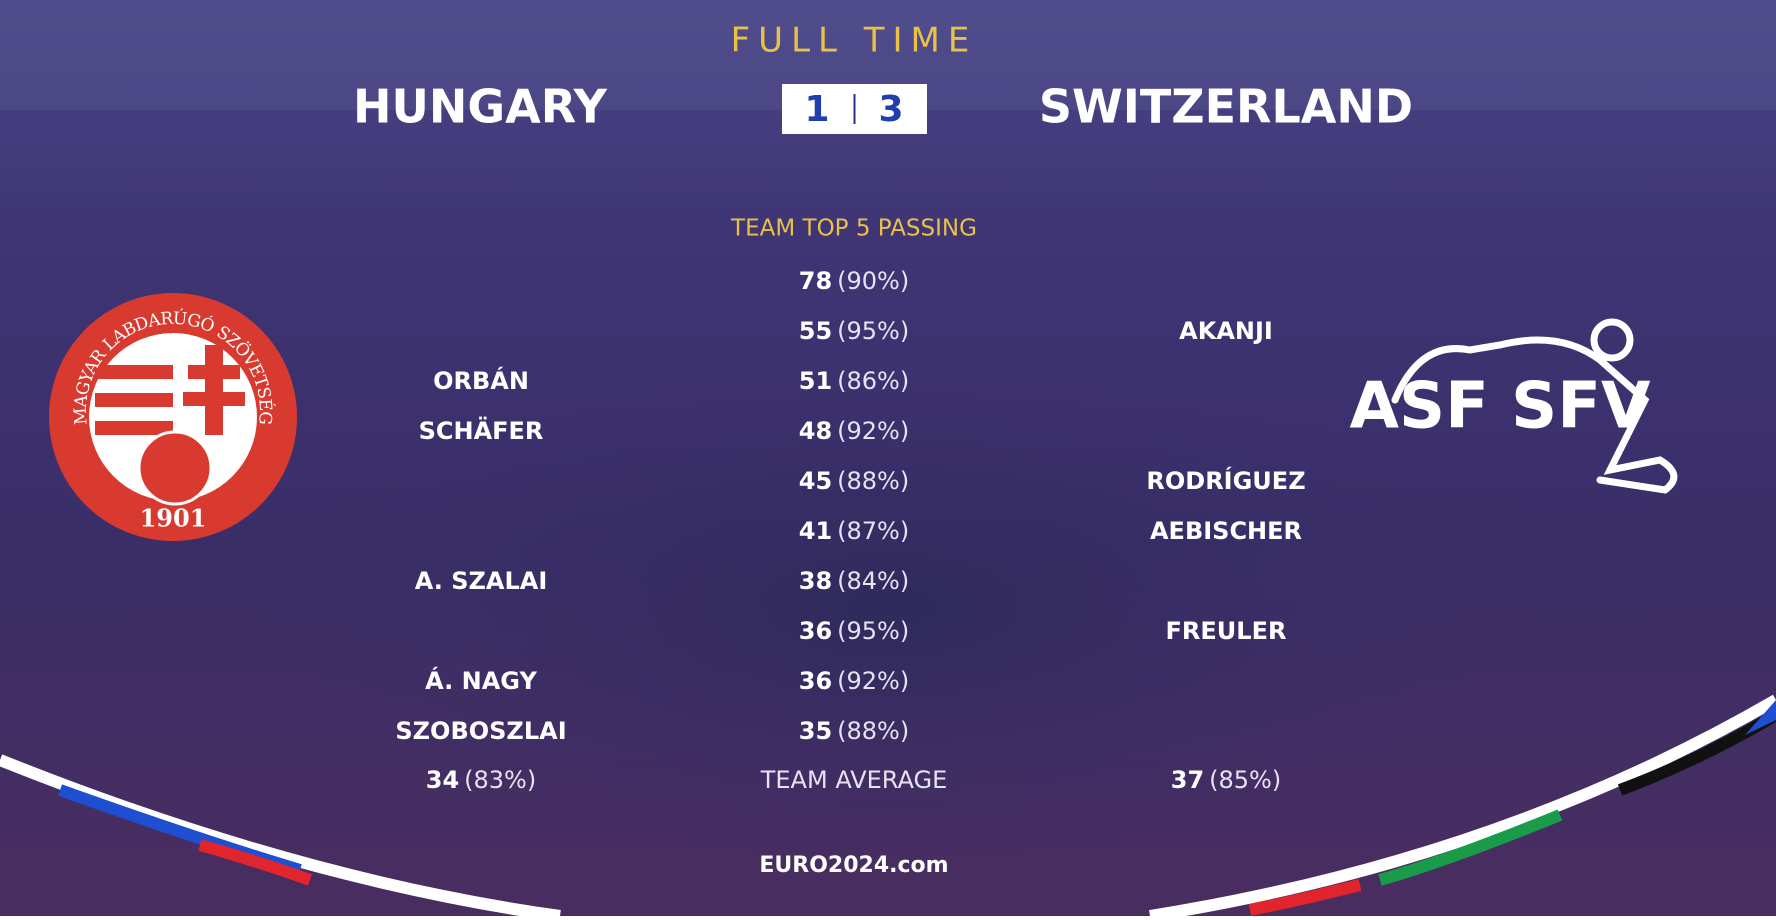 This screenshot has height=920, width=1776. Describe the element at coordinates (815, 281) in the screenshot. I see `pass-count: 78` at that location.